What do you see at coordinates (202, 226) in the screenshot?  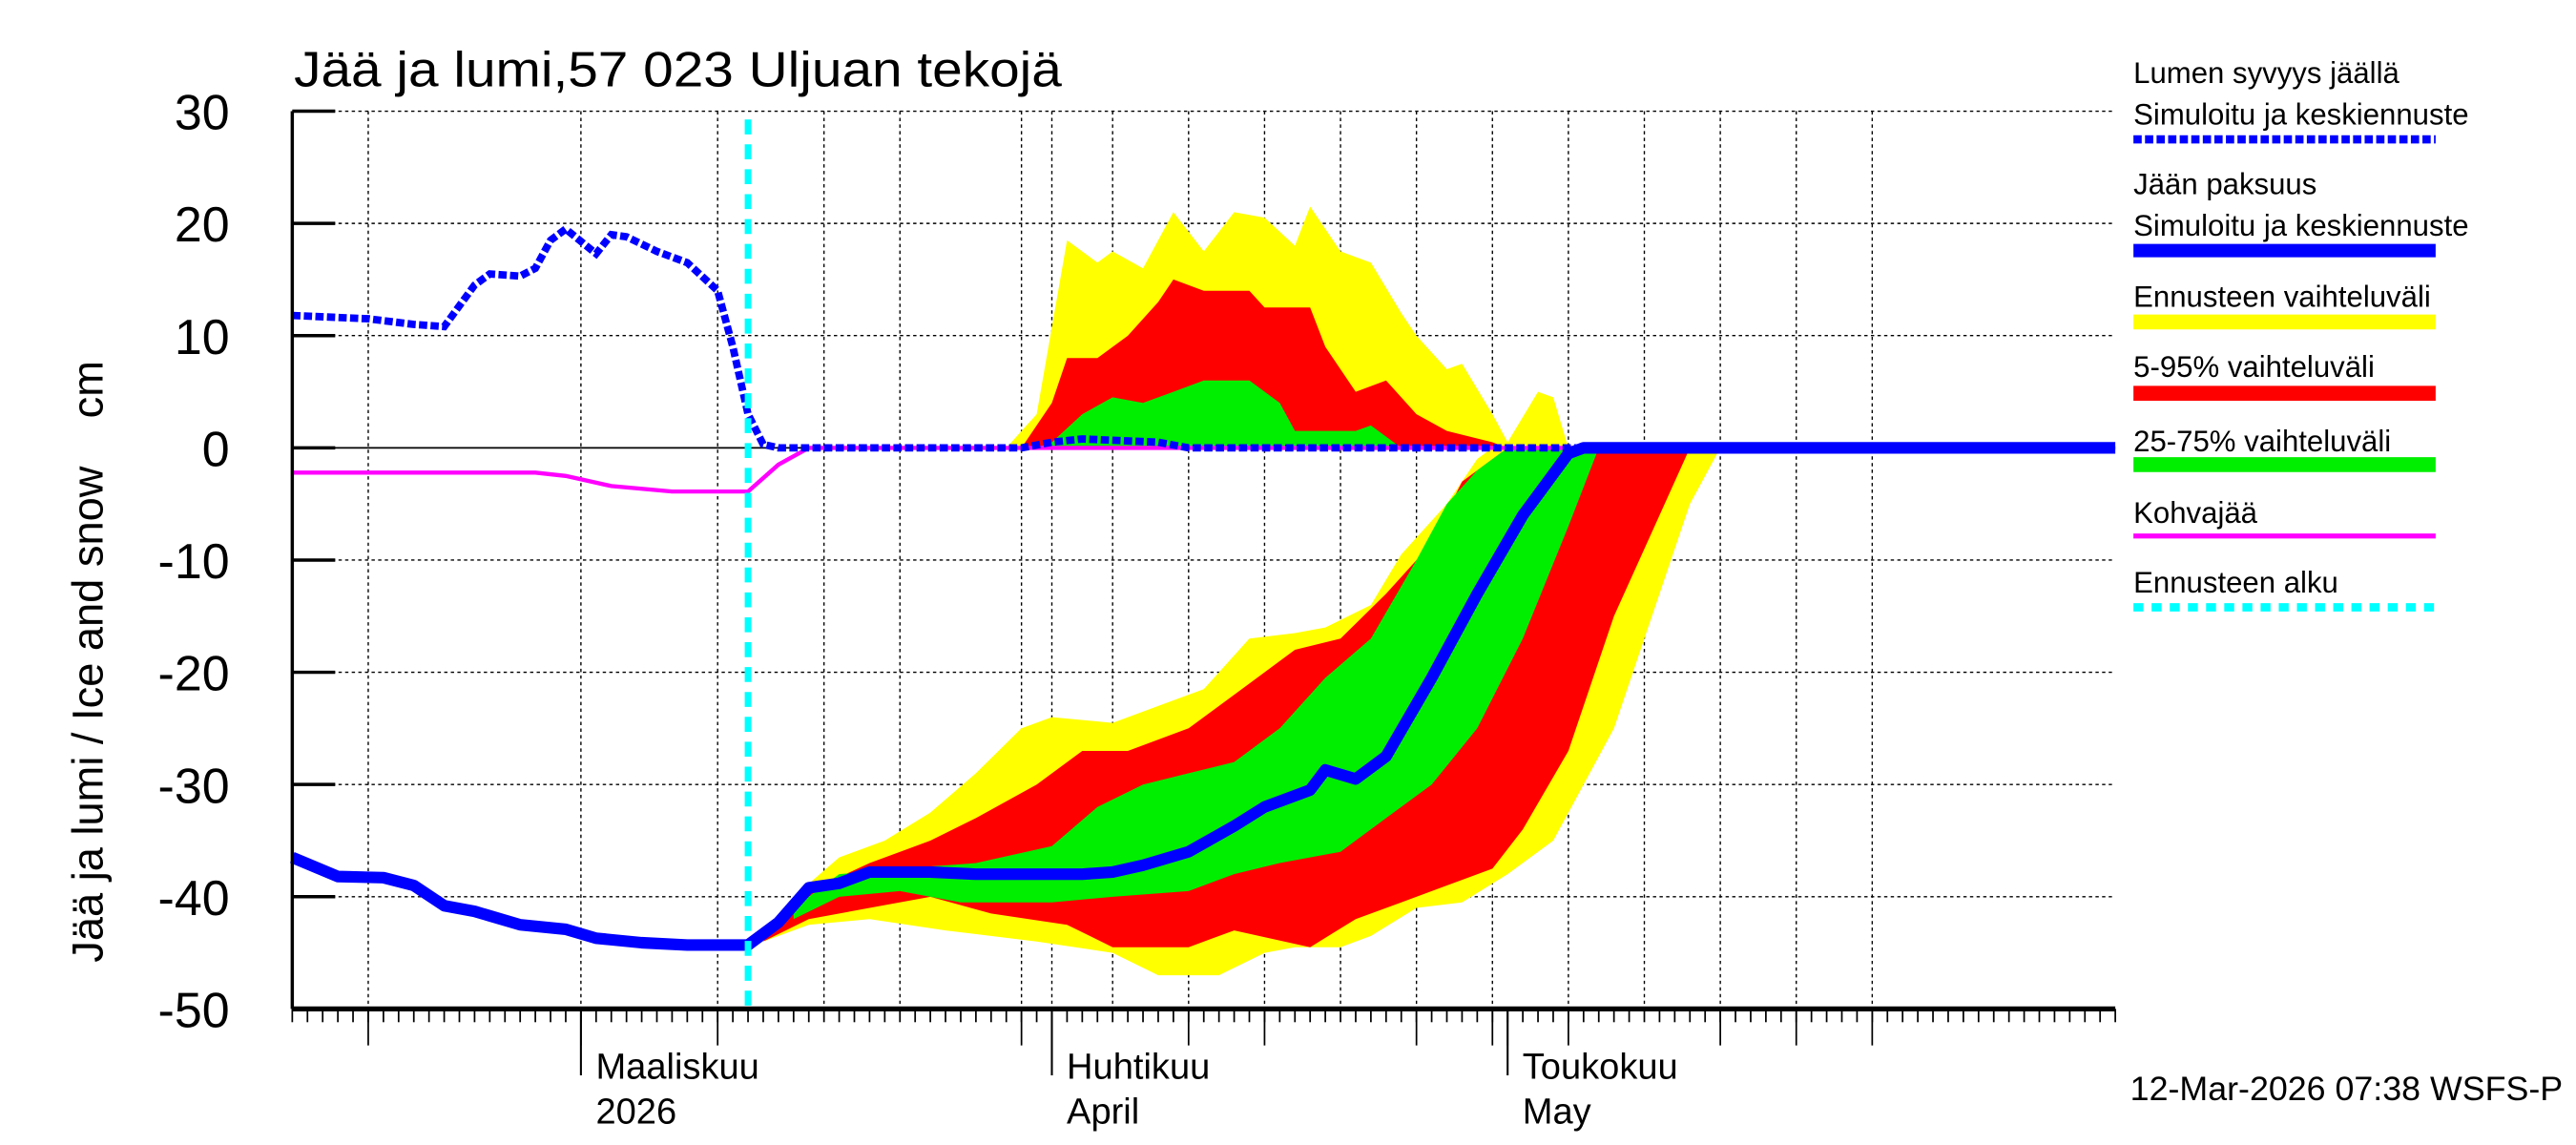 I see `y-tick-label: 20` at bounding box center [202, 226].